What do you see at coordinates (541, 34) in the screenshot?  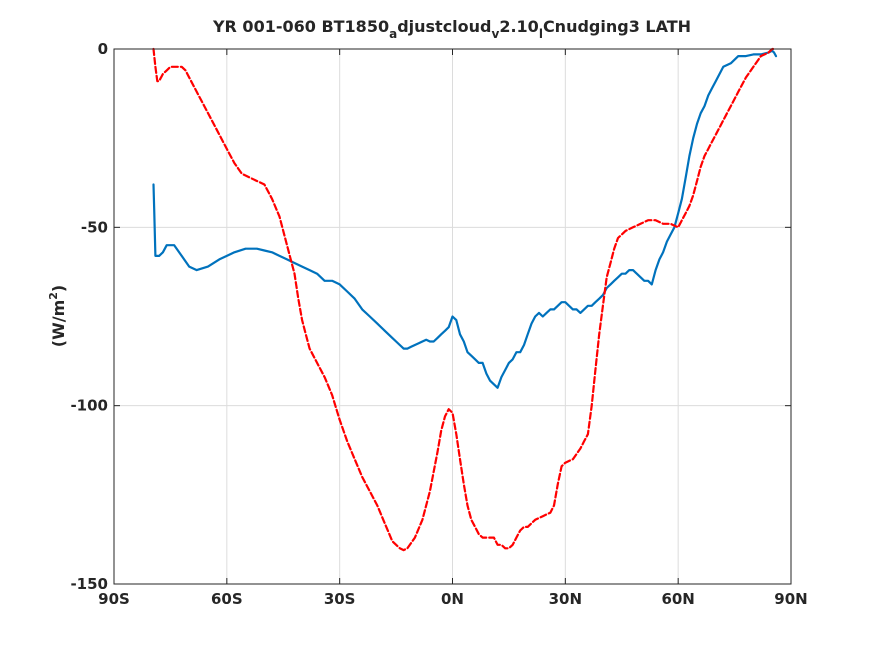 I see `title-subscript-3: l` at bounding box center [541, 34].